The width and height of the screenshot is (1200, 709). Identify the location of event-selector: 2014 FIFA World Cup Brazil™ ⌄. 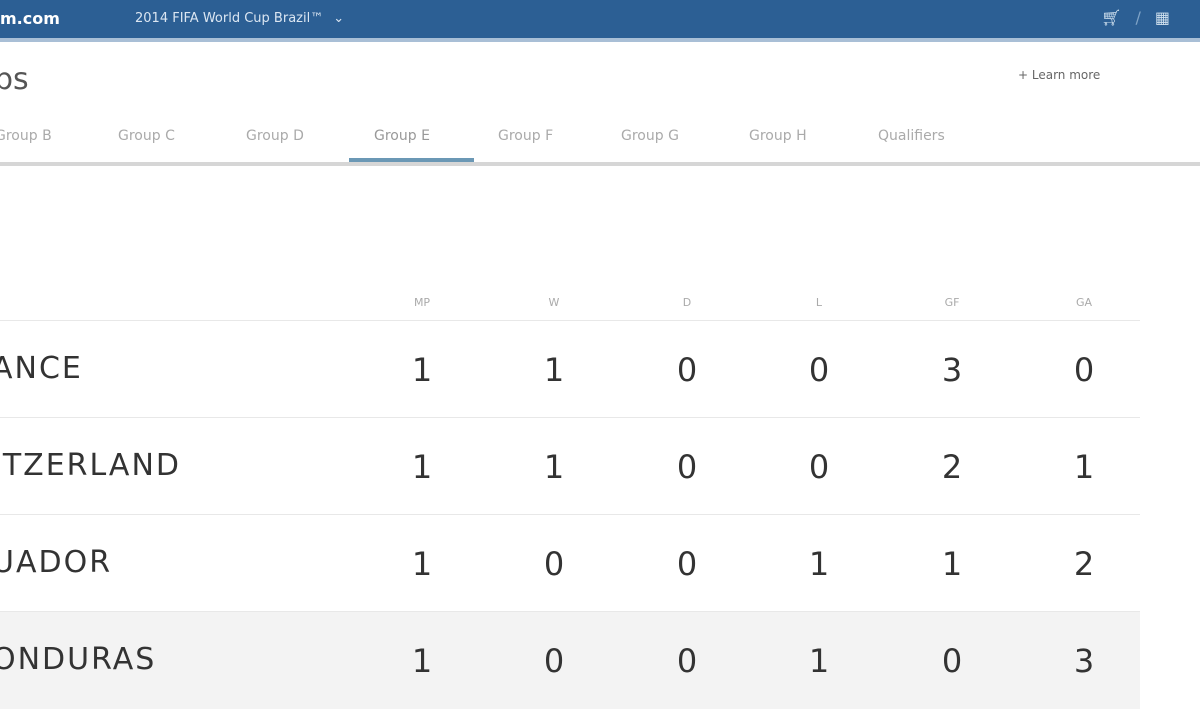
(239, 18).